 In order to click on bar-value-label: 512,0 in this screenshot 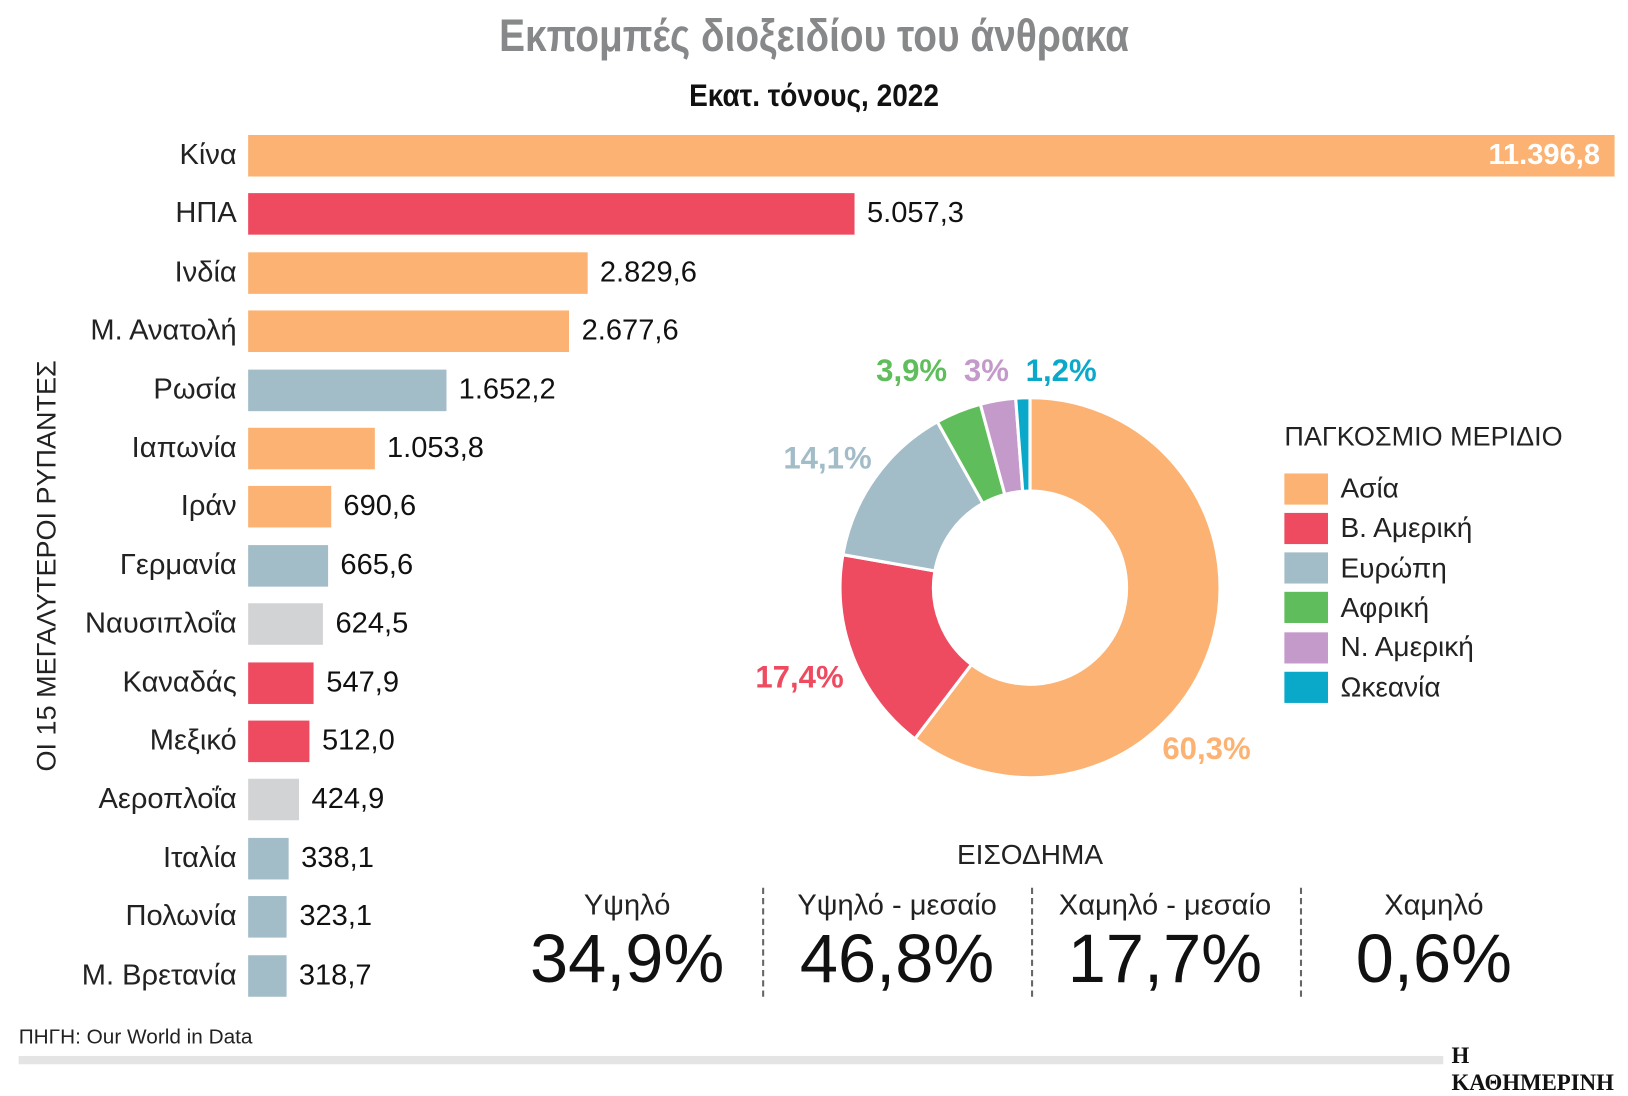, I will do `click(358, 739)`.